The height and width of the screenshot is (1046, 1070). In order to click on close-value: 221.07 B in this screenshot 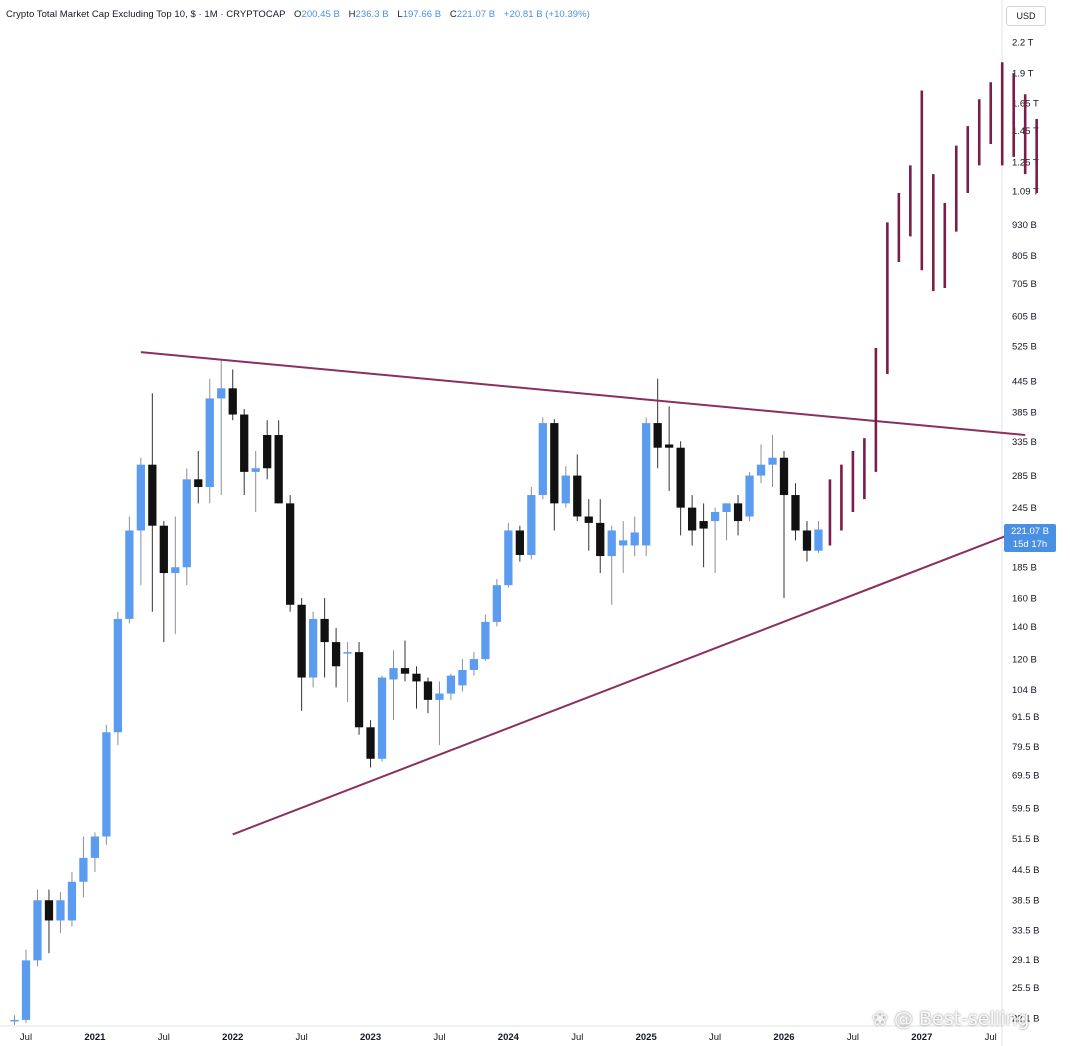, I will do `click(476, 14)`.